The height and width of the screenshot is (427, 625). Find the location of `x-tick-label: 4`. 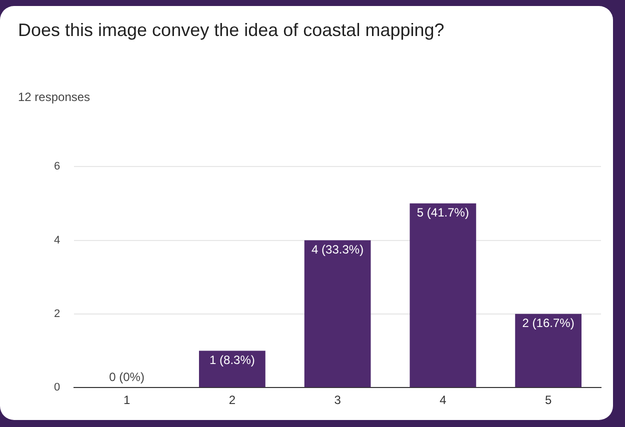

x-tick-label: 4 is located at coordinates (443, 400).